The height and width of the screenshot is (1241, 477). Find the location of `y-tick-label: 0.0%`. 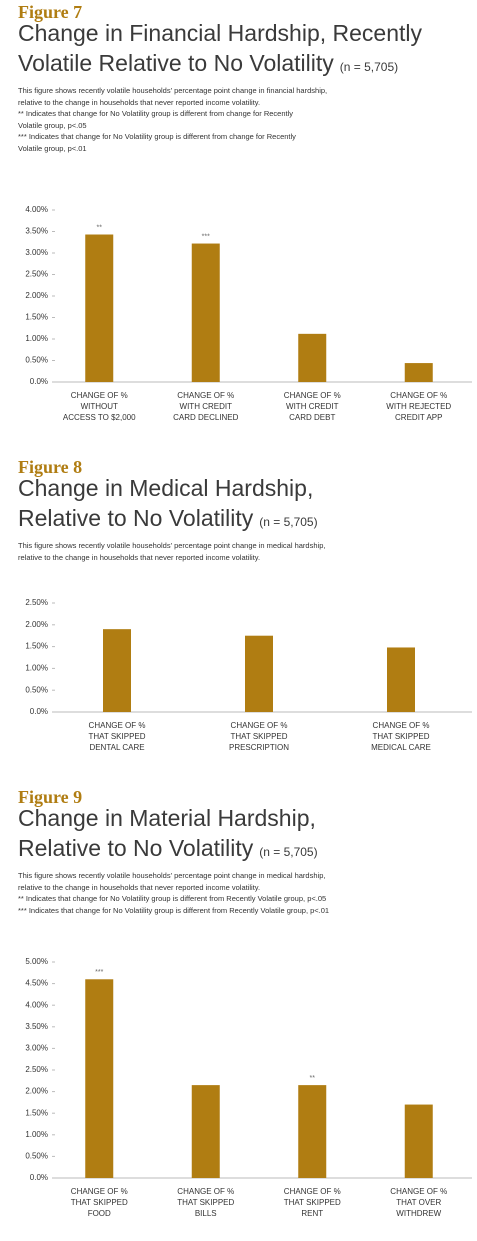

y-tick-label: 0.0% is located at coordinates (39, 711).